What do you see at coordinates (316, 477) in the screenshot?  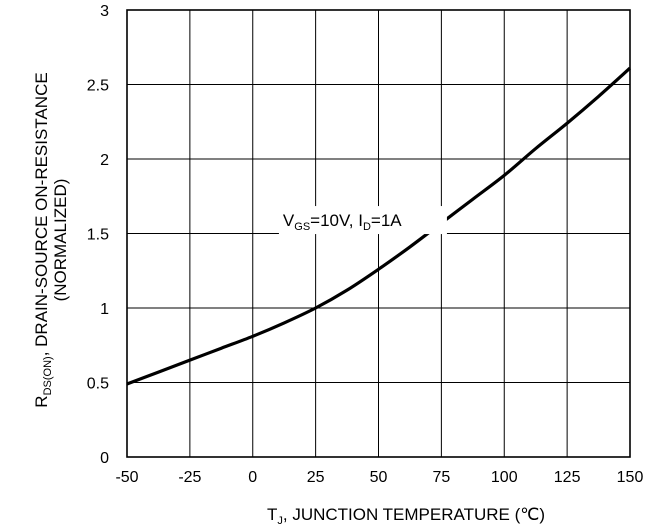 I see `x-tick-label: 25` at bounding box center [316, 477].